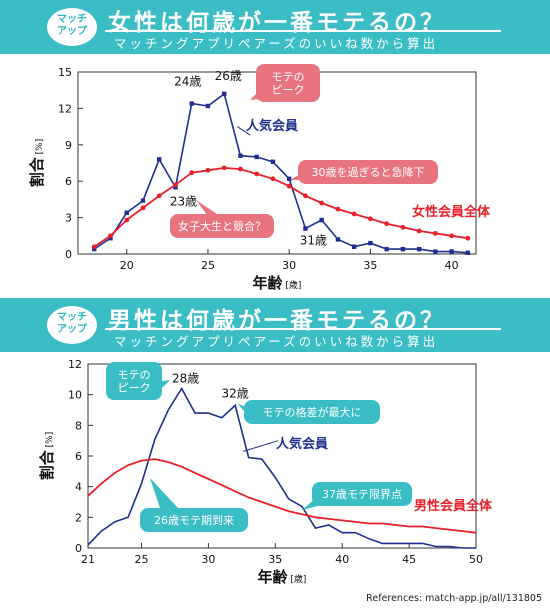 This screenshot has width=550, height=611. What do you see at coordinates (88, 559) in the screenshot?
I see `x-tick-label: 21` at bounding box center [88, 559].